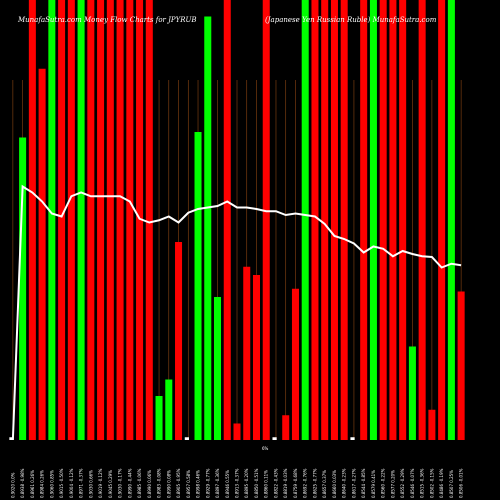 Image resolution: width=500 pixels, height=500 pixels. I want to click on x-tick-label: 0.8507 0.25%, so click(451, 484).